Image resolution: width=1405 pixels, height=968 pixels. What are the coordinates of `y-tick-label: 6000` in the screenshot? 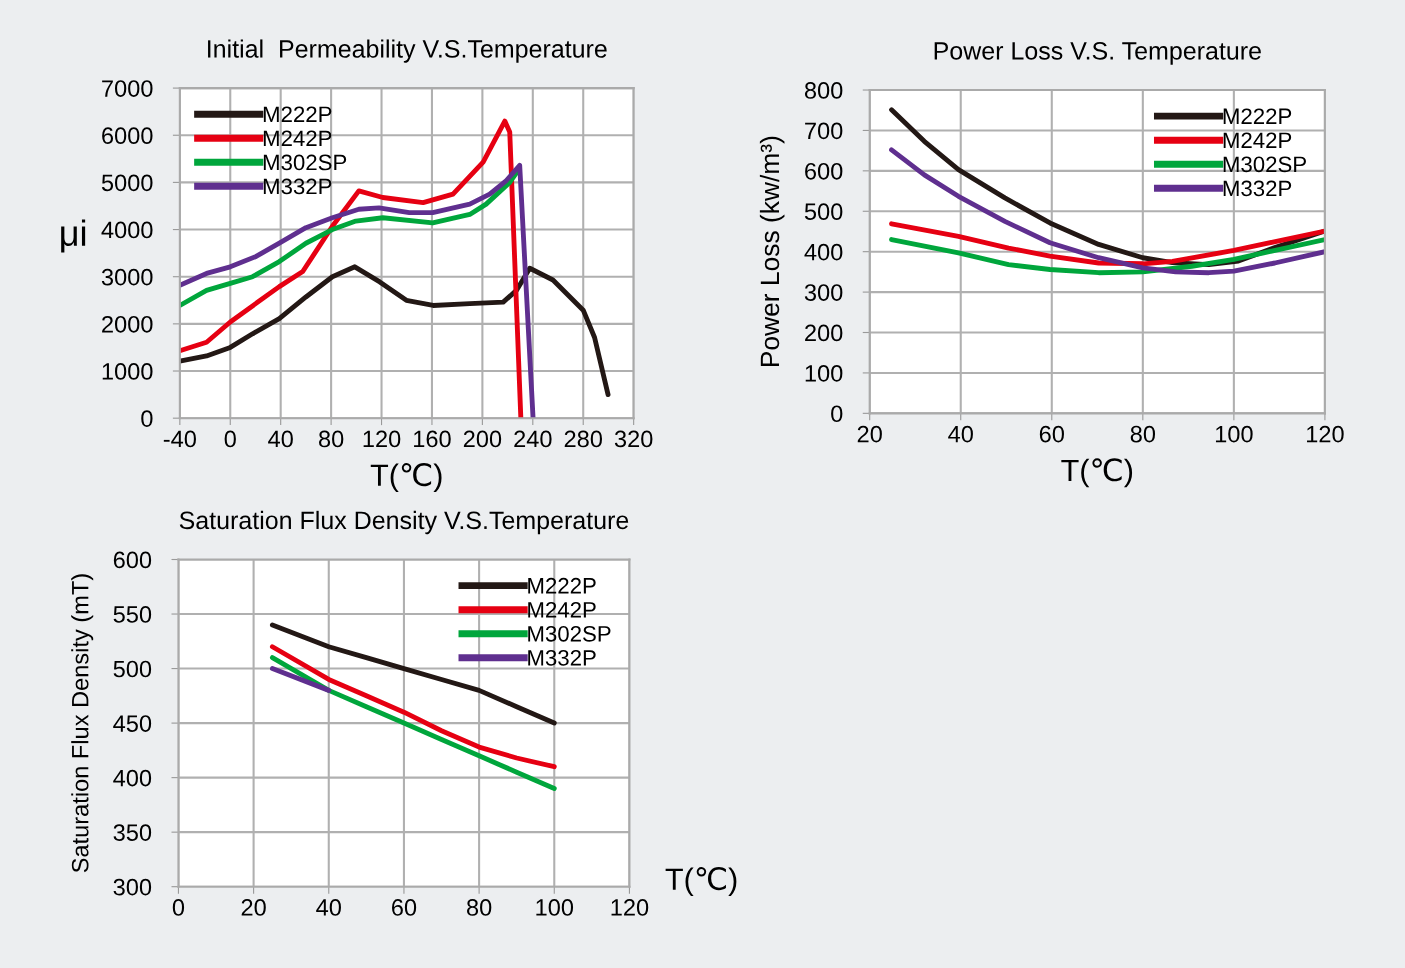 It's located at (127, 136).